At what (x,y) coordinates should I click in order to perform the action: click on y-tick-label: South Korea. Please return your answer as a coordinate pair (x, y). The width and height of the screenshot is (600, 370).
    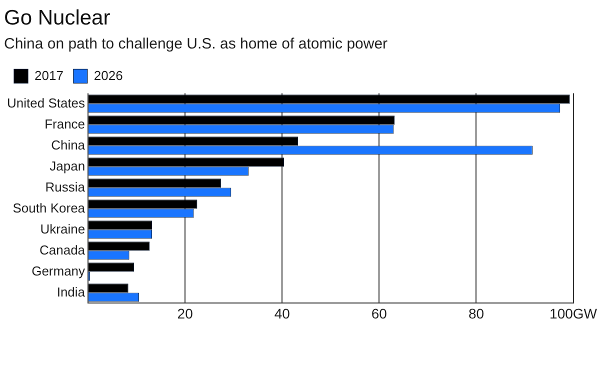
    Looking at the image, I should click on (49, 208).